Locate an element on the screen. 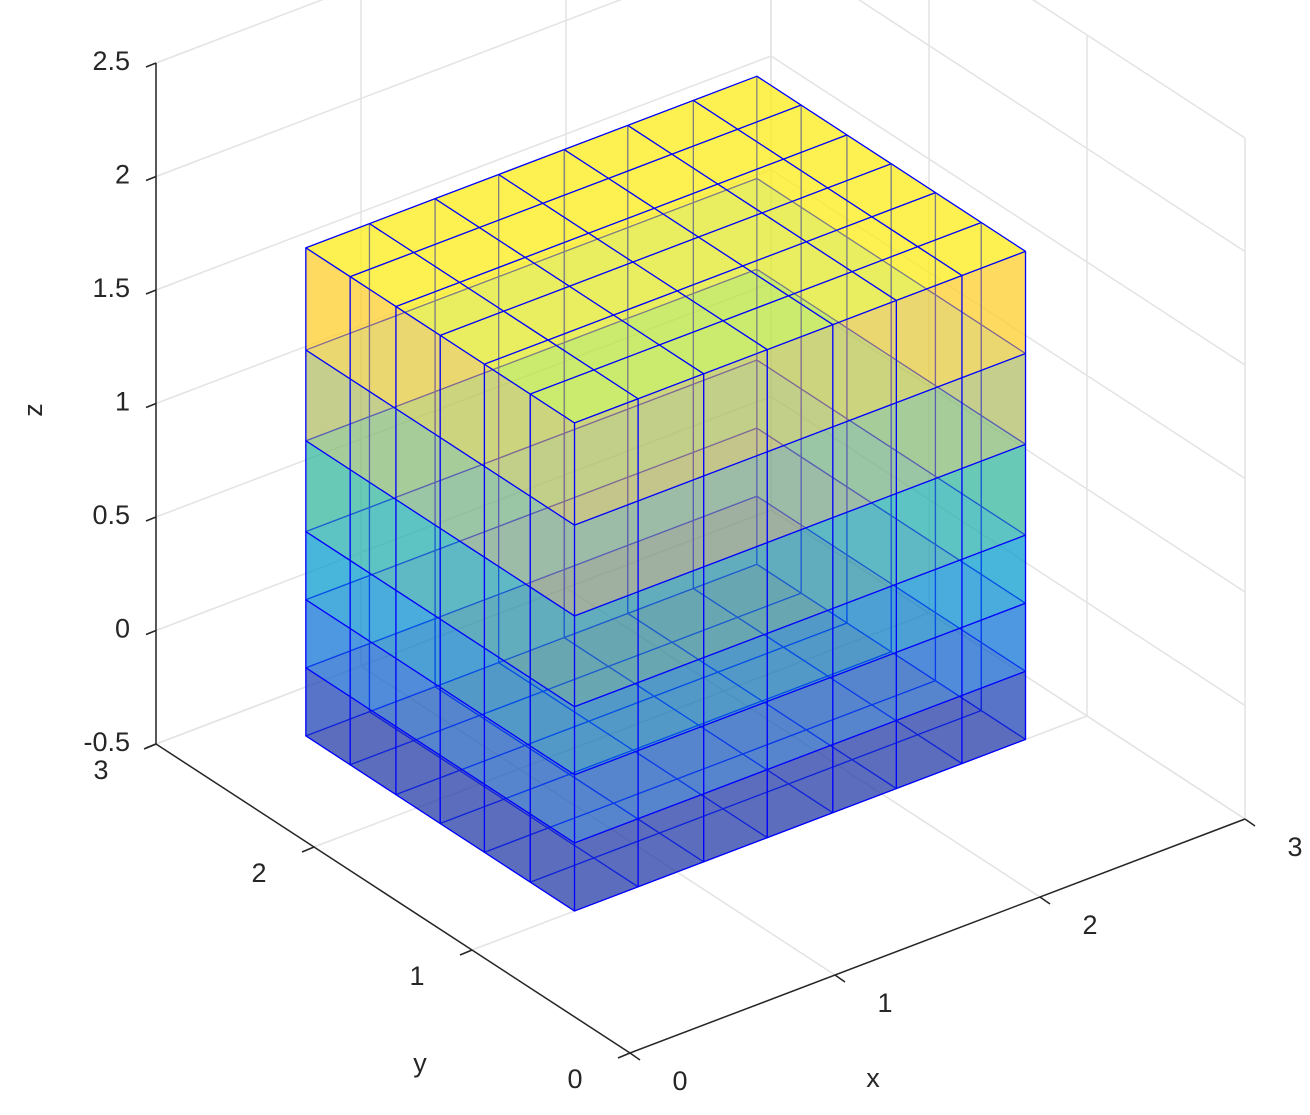 The width and height of the screenshot is (1310, 1115). z-tick-label: 1.5 is located at coordinates (111, 288).